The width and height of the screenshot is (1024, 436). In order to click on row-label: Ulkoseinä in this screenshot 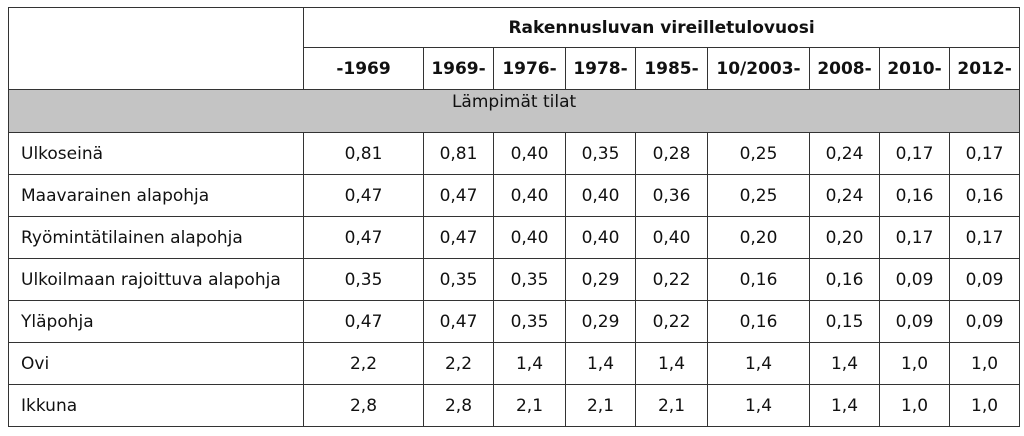, I will do `click(156, 153)`.